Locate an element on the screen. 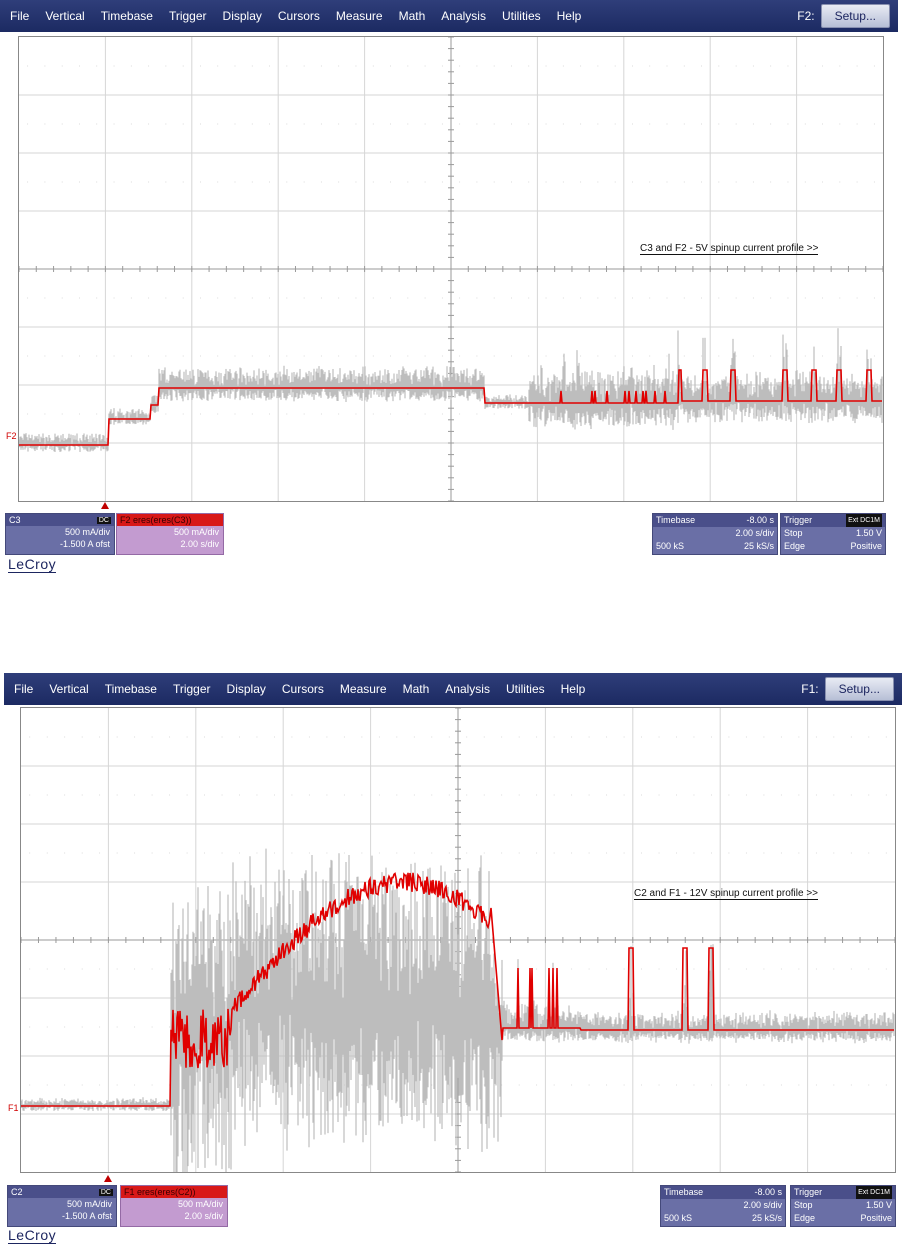 This screenshot has width=906, height=1246. trigger-source-badge: Ext DC1M is located at coordinates (864, 520).